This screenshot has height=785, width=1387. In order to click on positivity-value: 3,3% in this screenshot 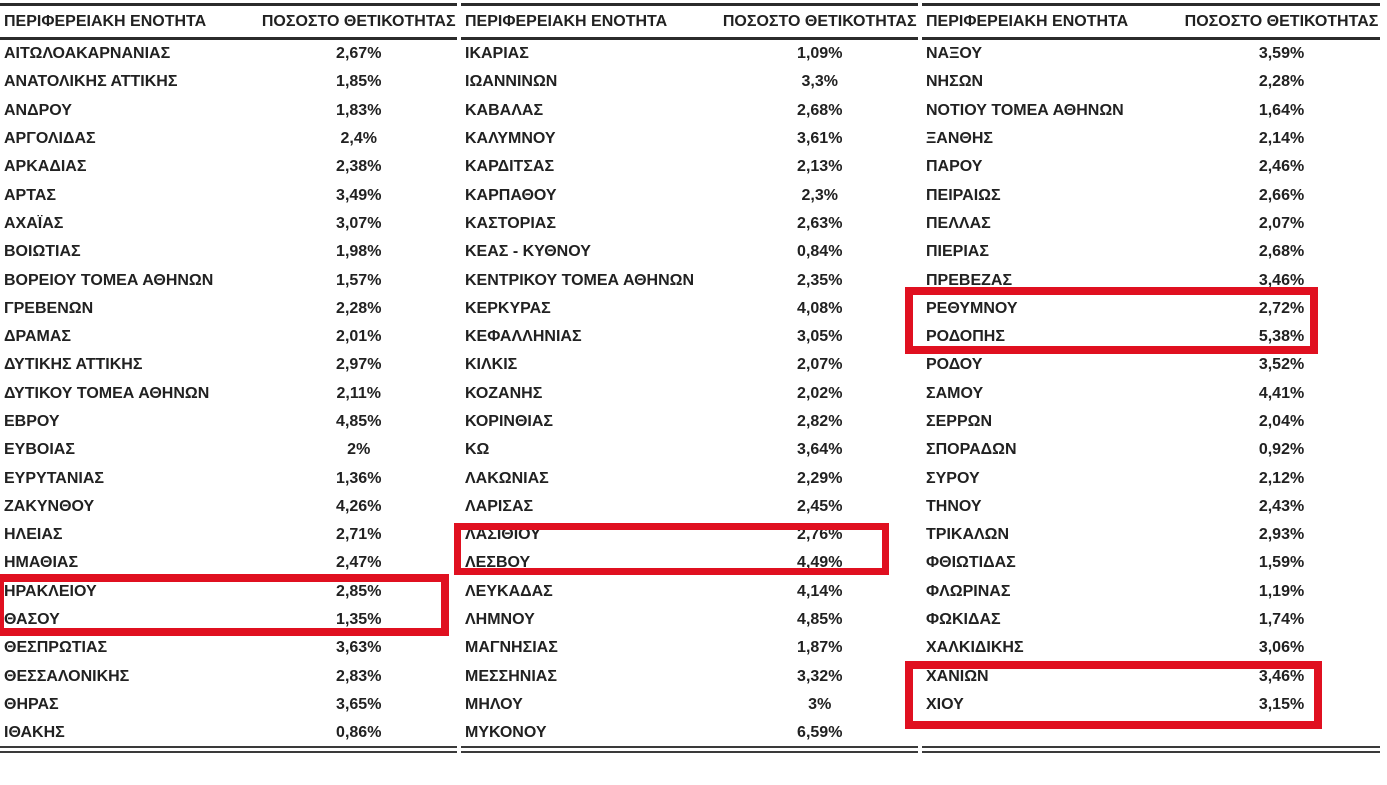, I will do `click(819, 82)`.